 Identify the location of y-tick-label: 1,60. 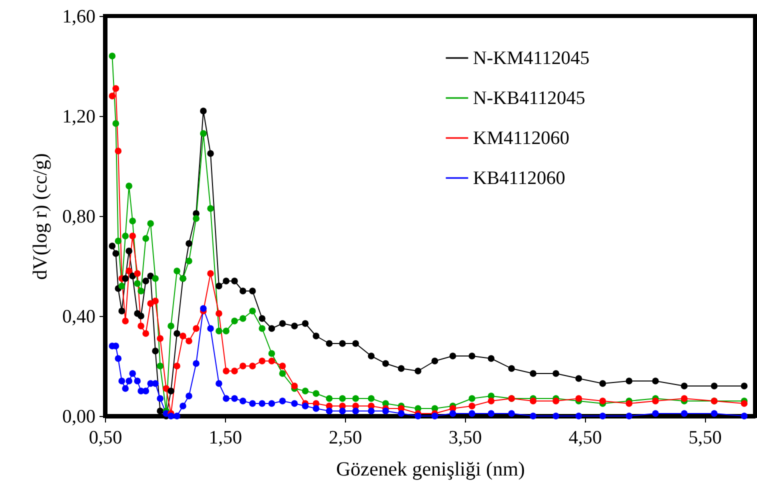
(79, 17).